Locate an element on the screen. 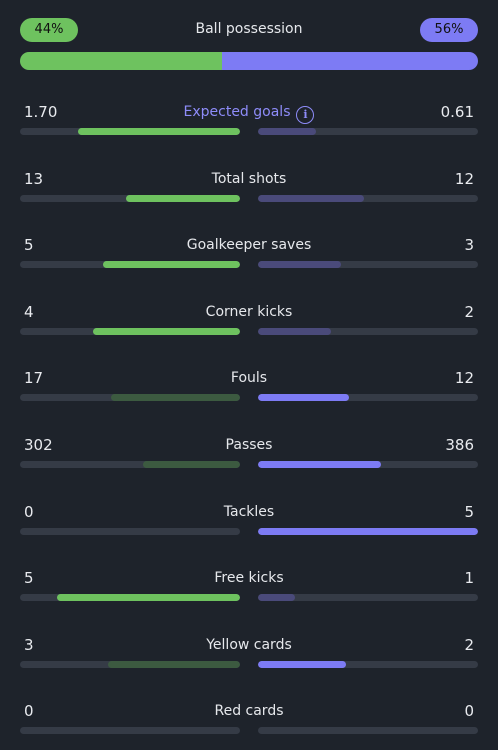 The height and width of the screenshot is (750, 498). stat-label: Expected goals i is located at coordinates (249, 114).